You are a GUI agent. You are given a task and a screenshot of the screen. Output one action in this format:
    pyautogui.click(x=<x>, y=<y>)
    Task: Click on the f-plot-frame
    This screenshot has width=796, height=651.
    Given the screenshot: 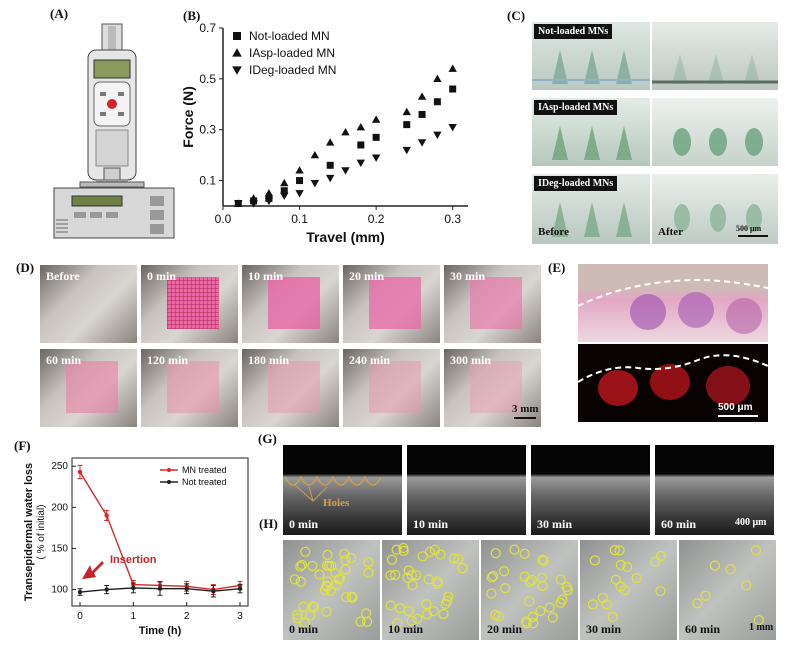 What is the action you would take?
    pyautogui.click(x=160, y=532)
    